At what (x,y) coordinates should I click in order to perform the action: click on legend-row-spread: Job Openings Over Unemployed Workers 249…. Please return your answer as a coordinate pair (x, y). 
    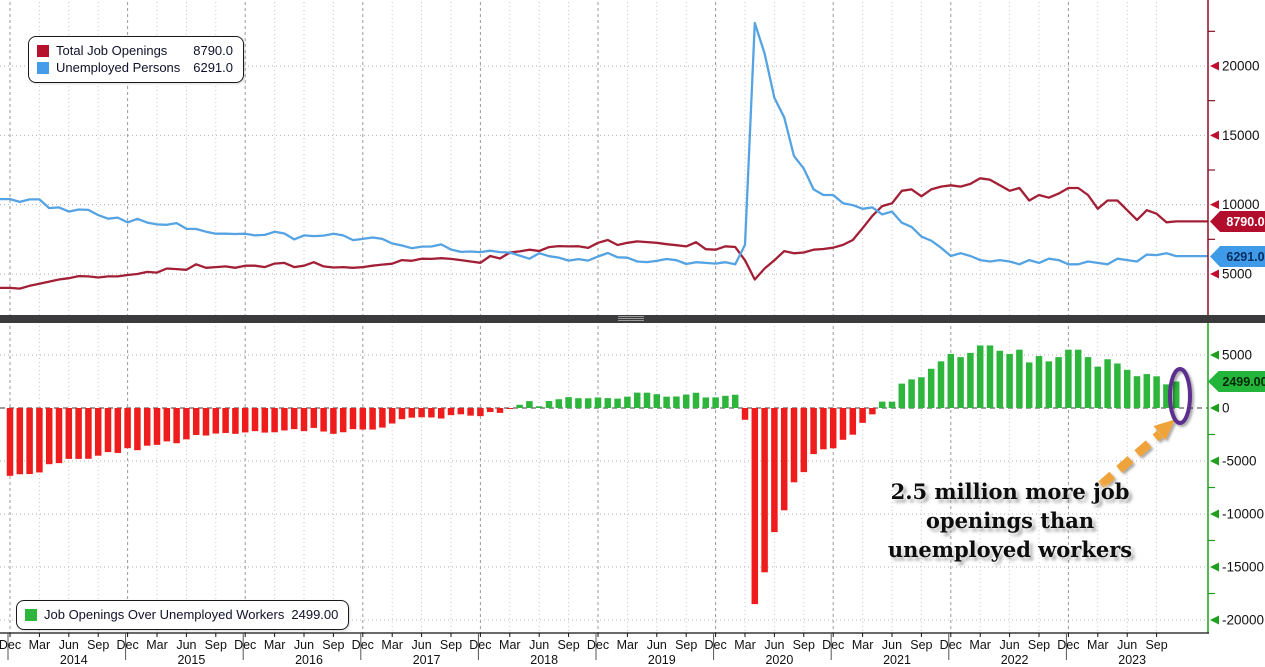
    Looking at the image, I should click on (181, 614).